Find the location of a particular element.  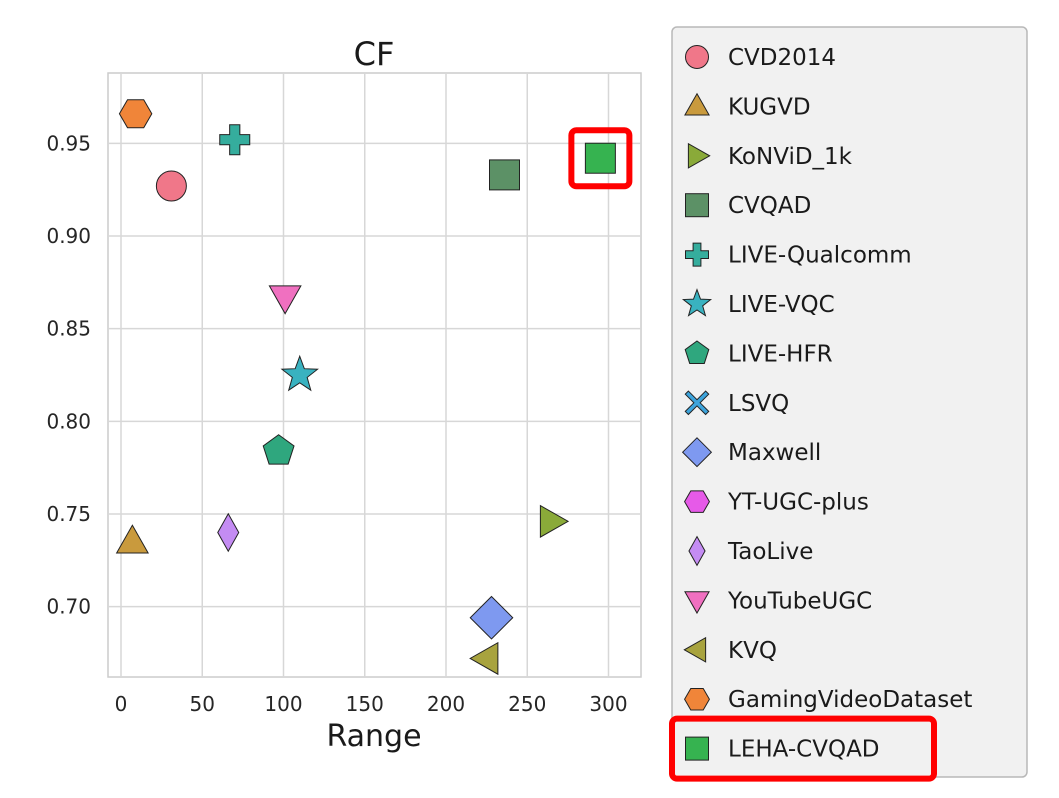

legend-marker-live-qualcomm is located at coordinates (697, 254).